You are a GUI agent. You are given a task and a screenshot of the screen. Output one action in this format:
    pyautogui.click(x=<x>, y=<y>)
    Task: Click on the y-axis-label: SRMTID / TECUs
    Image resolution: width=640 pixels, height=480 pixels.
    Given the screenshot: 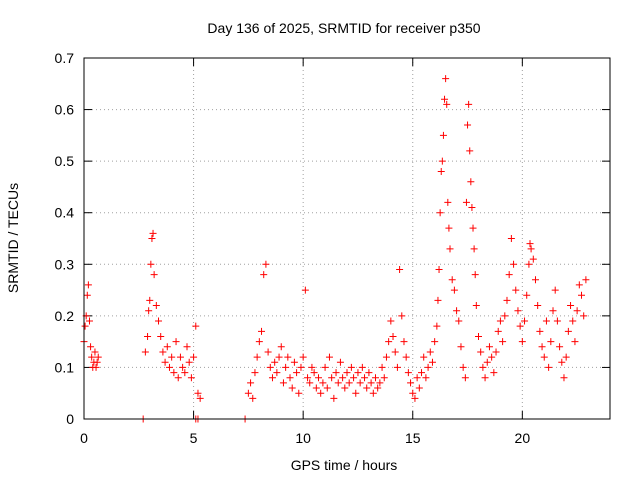 What is the action you would take?
    pyautogui.click(x=13, y=238)
    